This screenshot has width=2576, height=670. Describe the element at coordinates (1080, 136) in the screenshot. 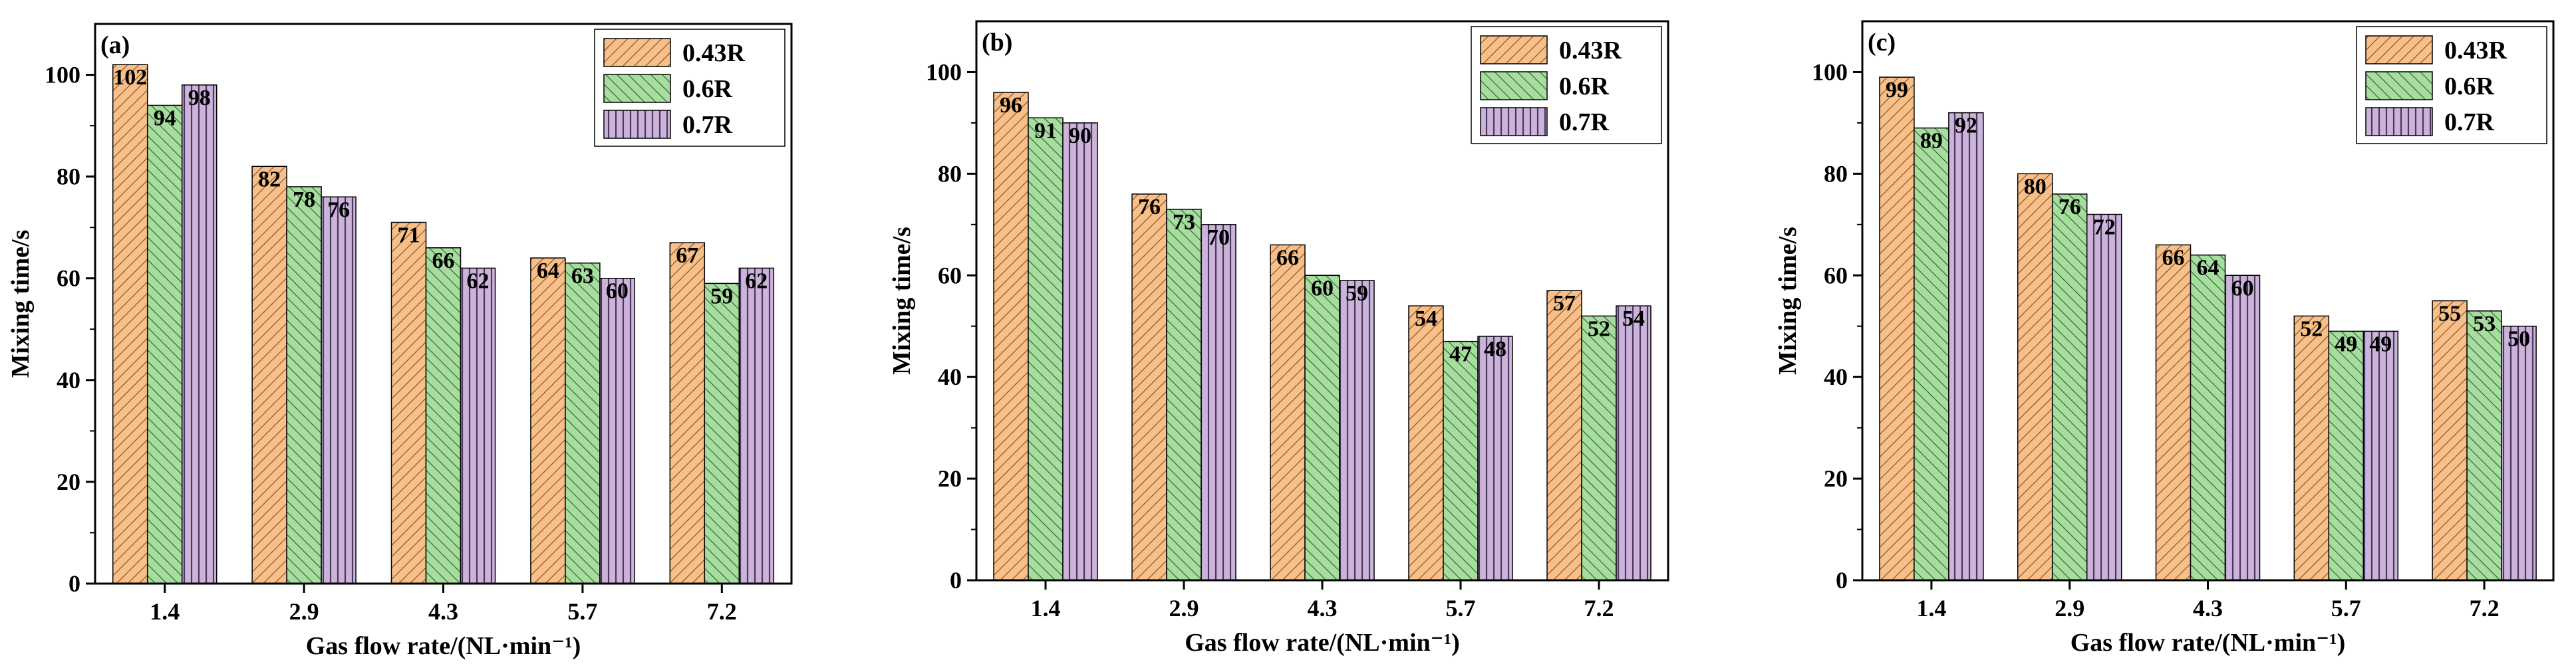

I see `data-label: 90` at that location.